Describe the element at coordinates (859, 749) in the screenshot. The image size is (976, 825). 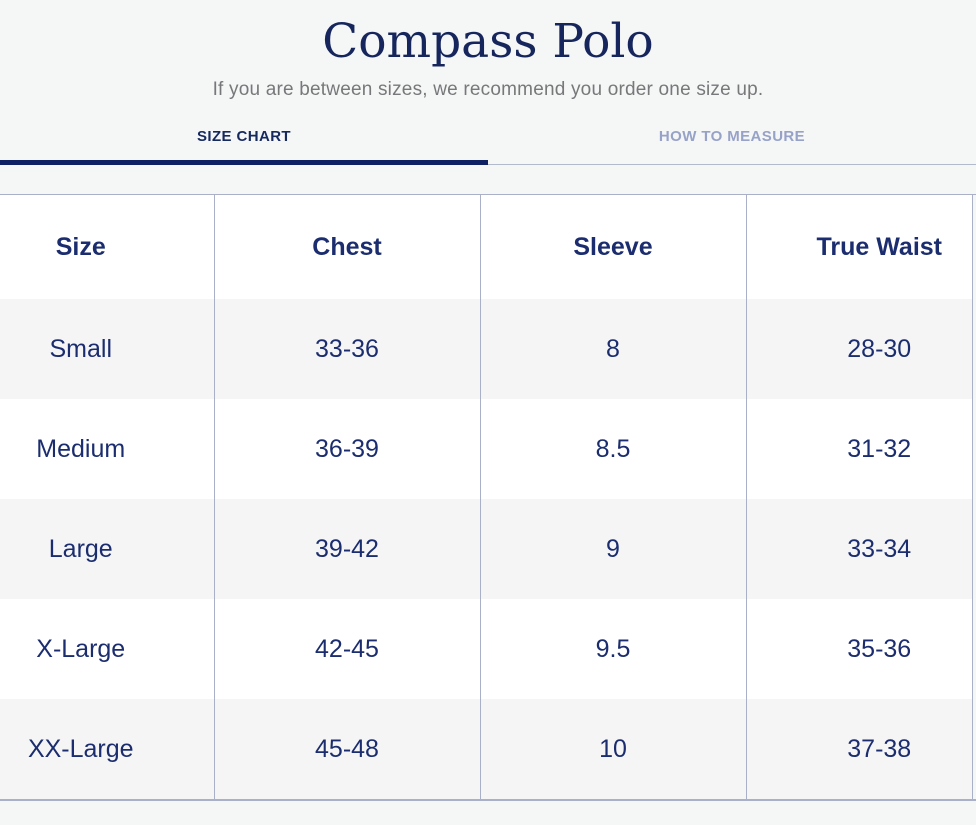
I see `true-waist-cell: 37-38` at that location.